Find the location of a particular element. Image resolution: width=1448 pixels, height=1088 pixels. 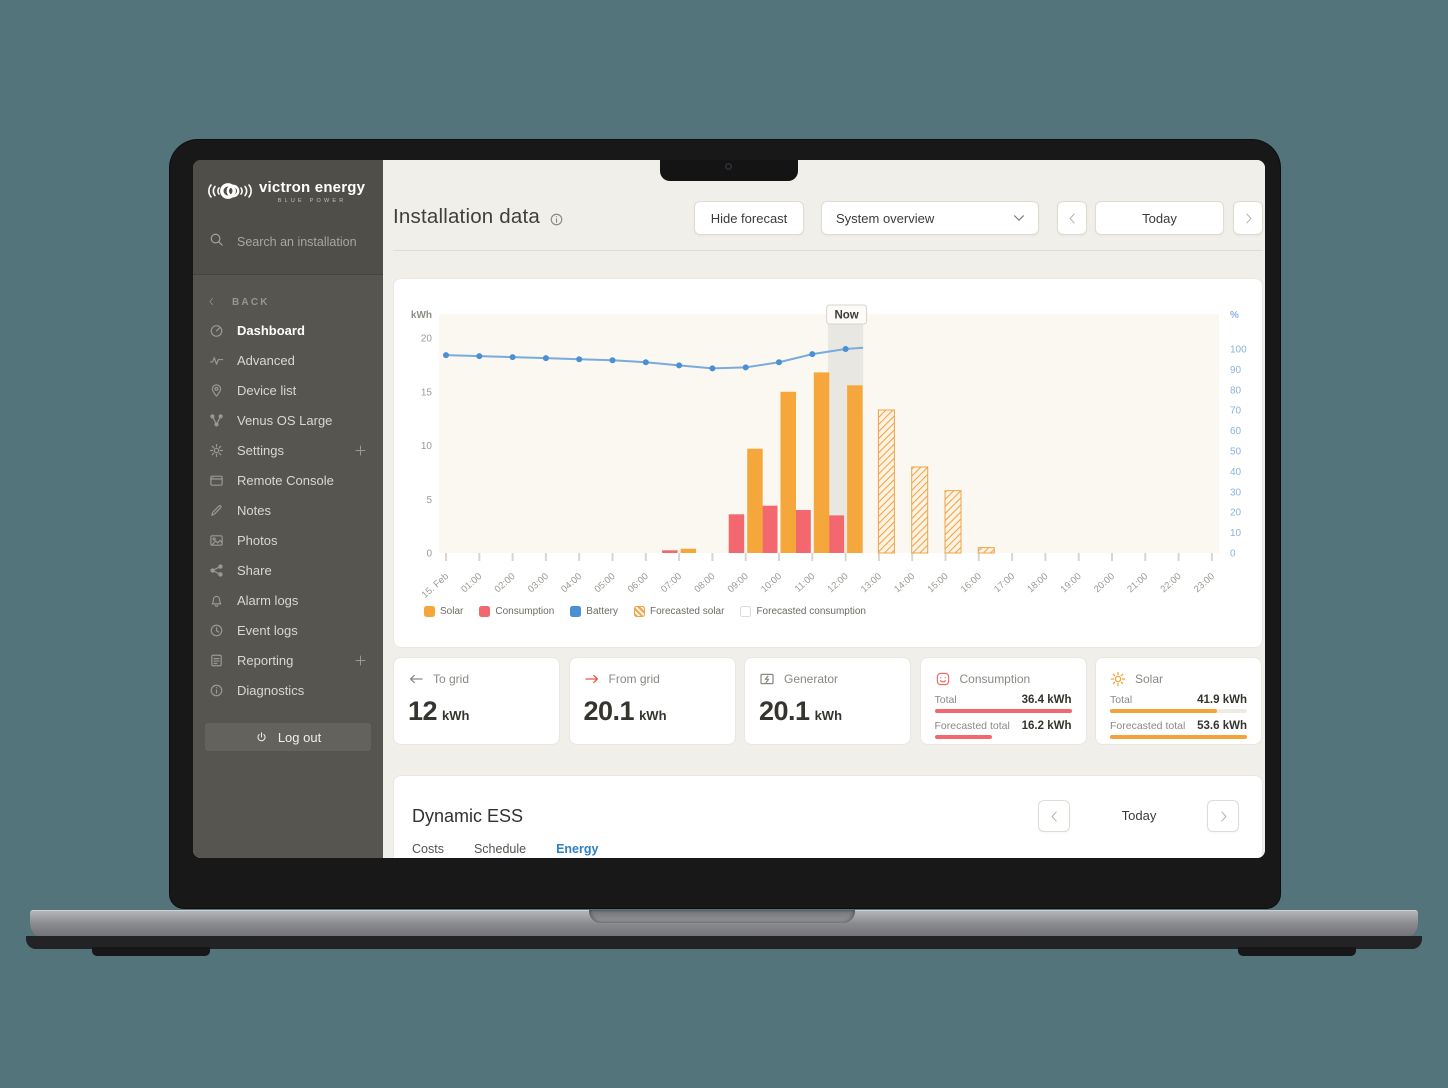

svg-text: 30 is located at coordinates (1236, 492).